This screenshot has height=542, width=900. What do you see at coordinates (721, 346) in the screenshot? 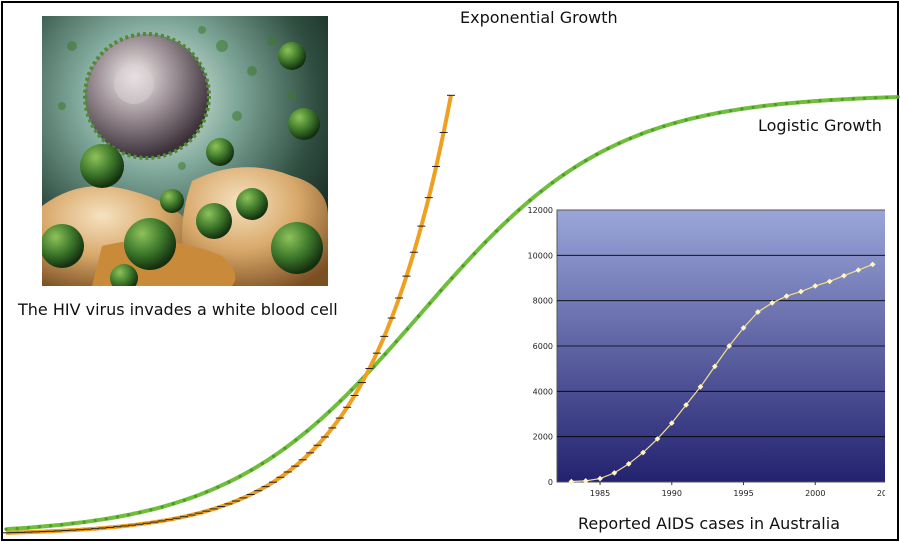
I see `inset-gridlines` at bounding box center [721, 346].